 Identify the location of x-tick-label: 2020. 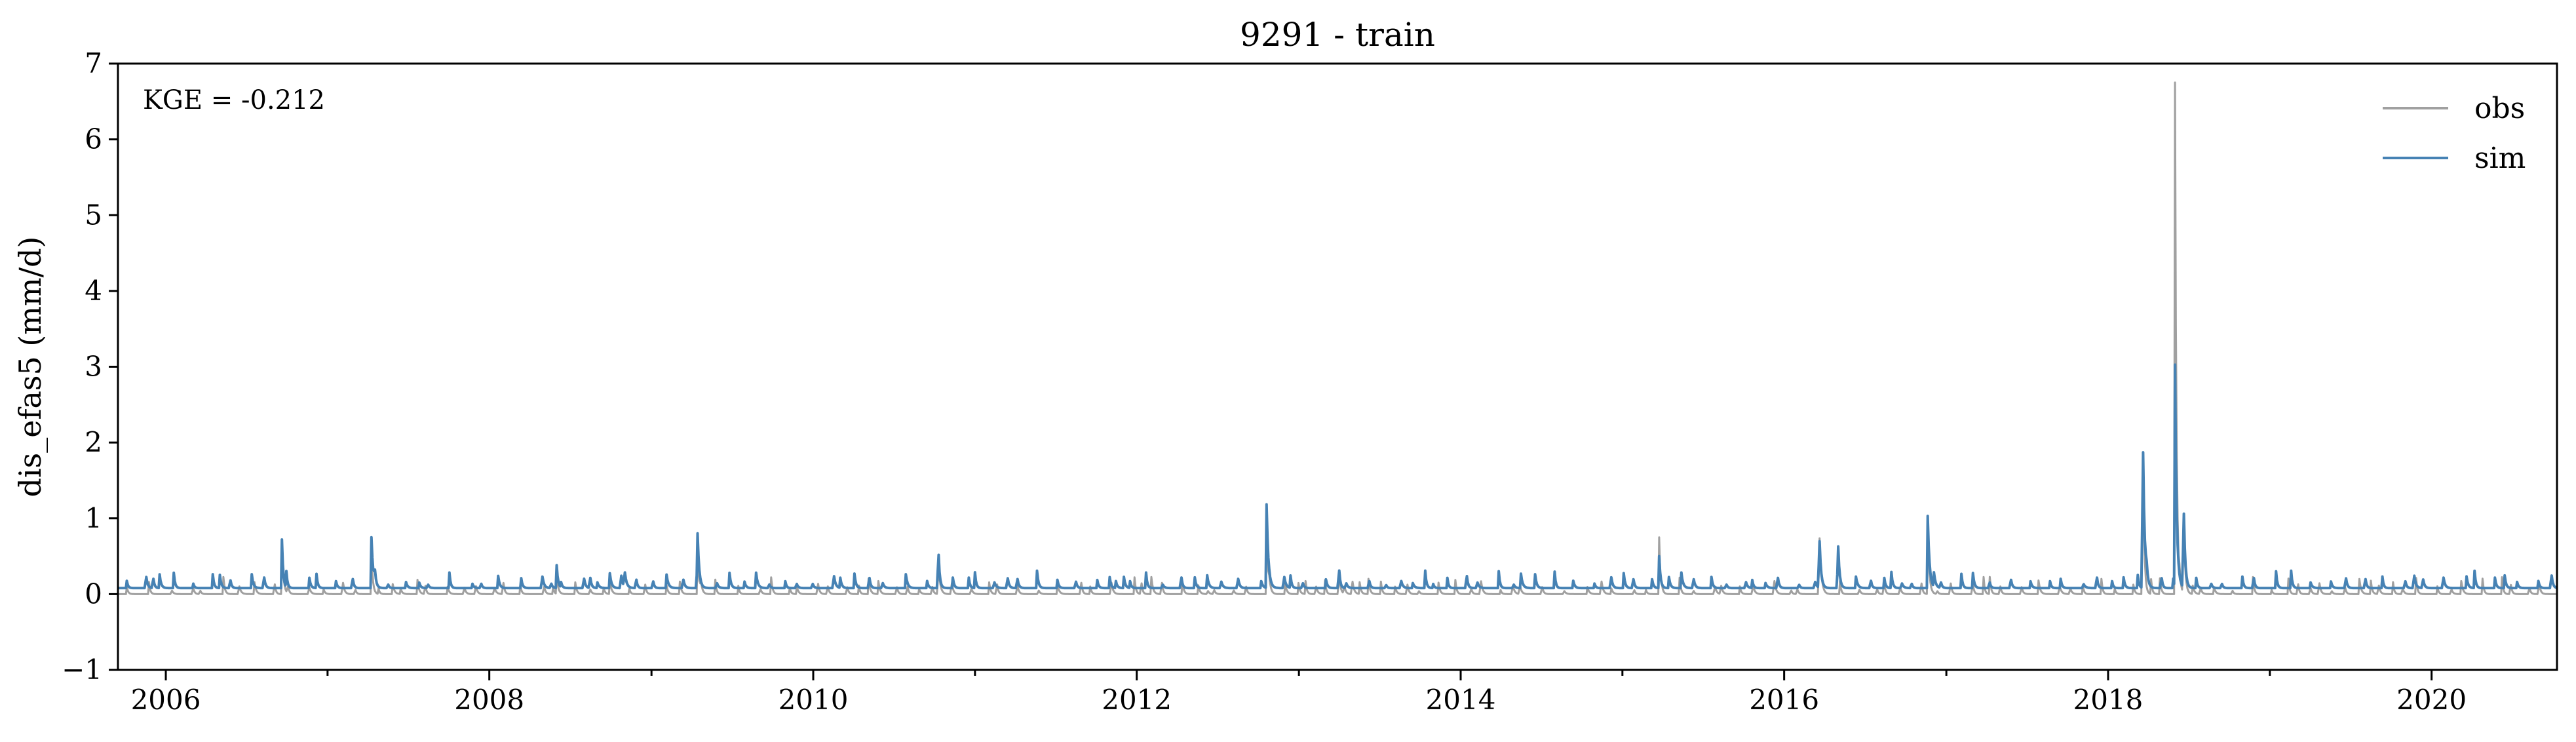
(2431, 700).